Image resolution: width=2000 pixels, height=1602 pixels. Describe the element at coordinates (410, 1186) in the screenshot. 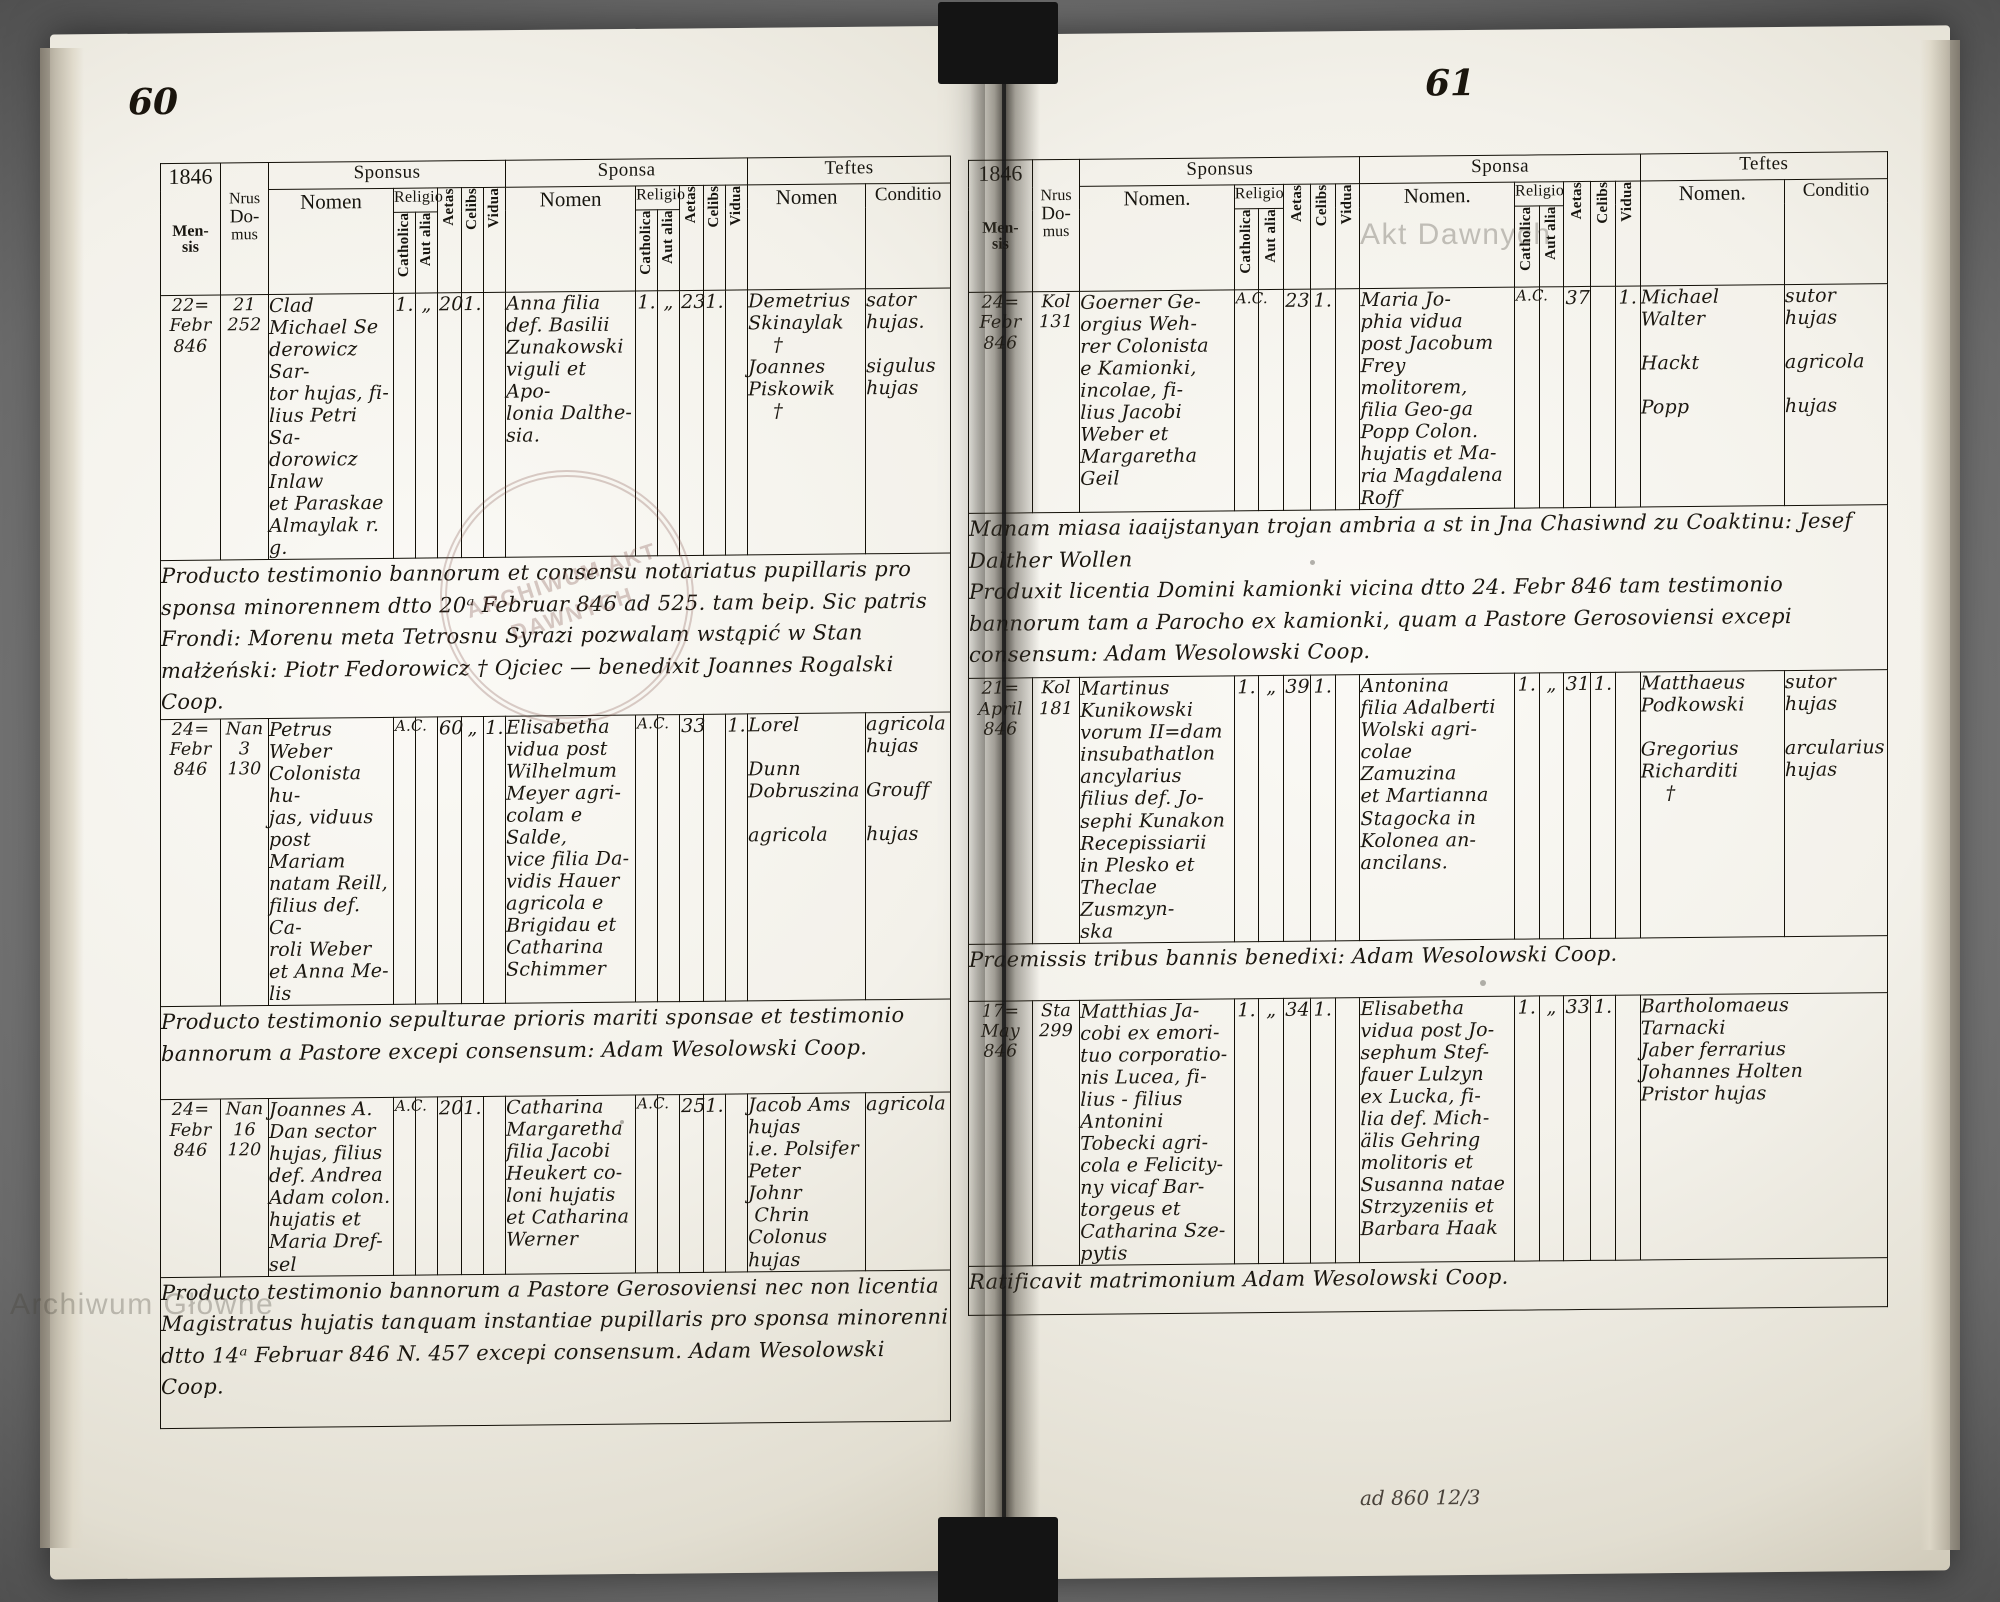

I see `cell-sponsus-catholica: A.C.` at that location.